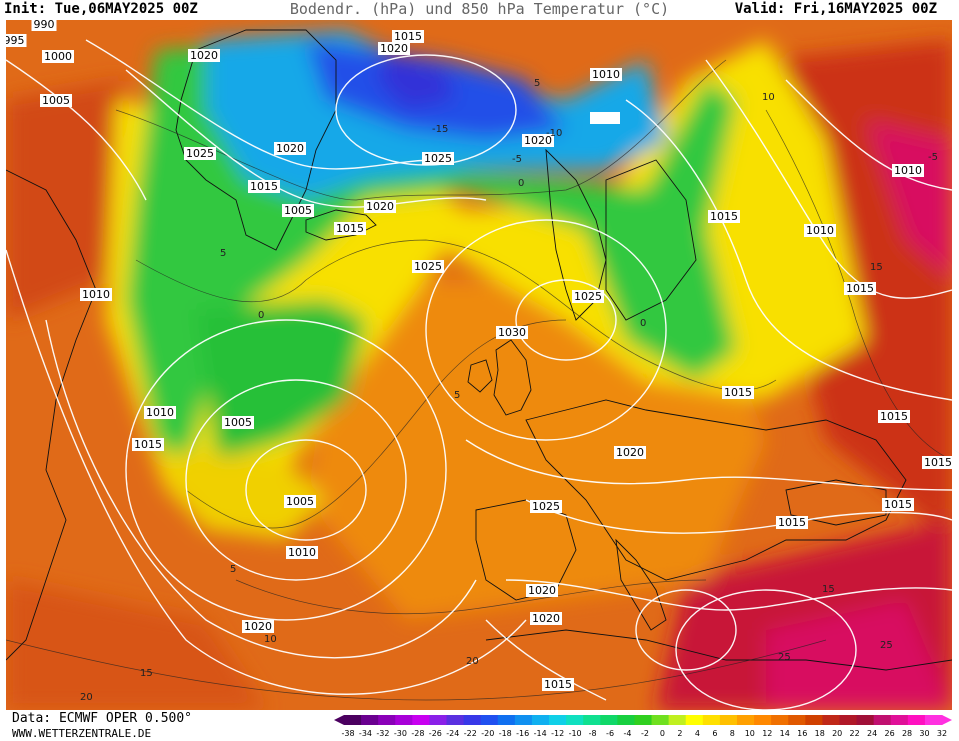 Image resolution: width=959 pixels, height=741 pixels. Describe the element at coordinates (86, 697) in the screenshot. I see `isotherm-label: 20` at that location.